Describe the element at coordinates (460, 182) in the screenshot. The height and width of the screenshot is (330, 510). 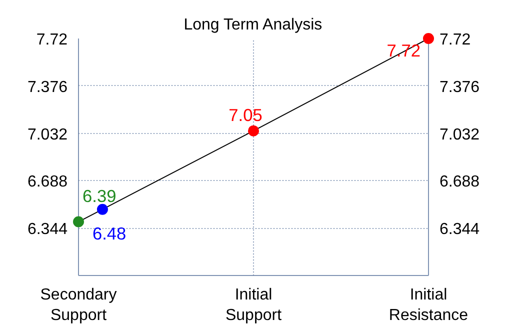
I see `y2-tick-label: 6.688` at that location.